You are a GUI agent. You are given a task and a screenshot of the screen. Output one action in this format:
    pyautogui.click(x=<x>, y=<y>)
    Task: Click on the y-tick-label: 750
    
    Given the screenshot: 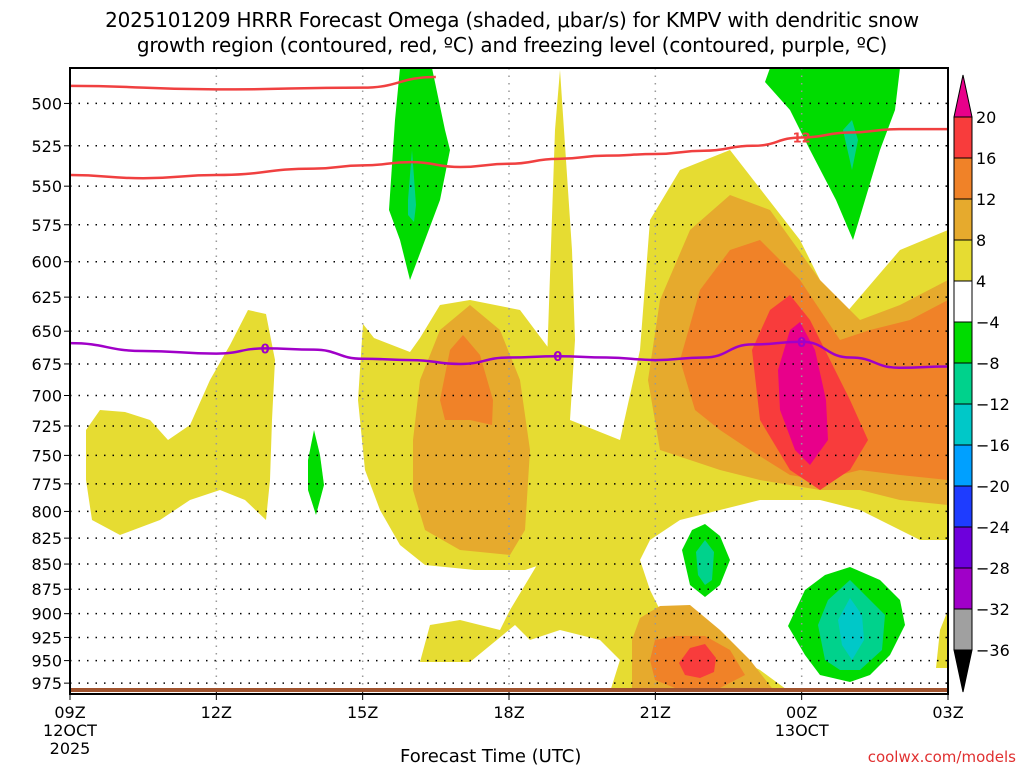 What is the action you would take?
    pyautogui.click(x=46, y=455)
    